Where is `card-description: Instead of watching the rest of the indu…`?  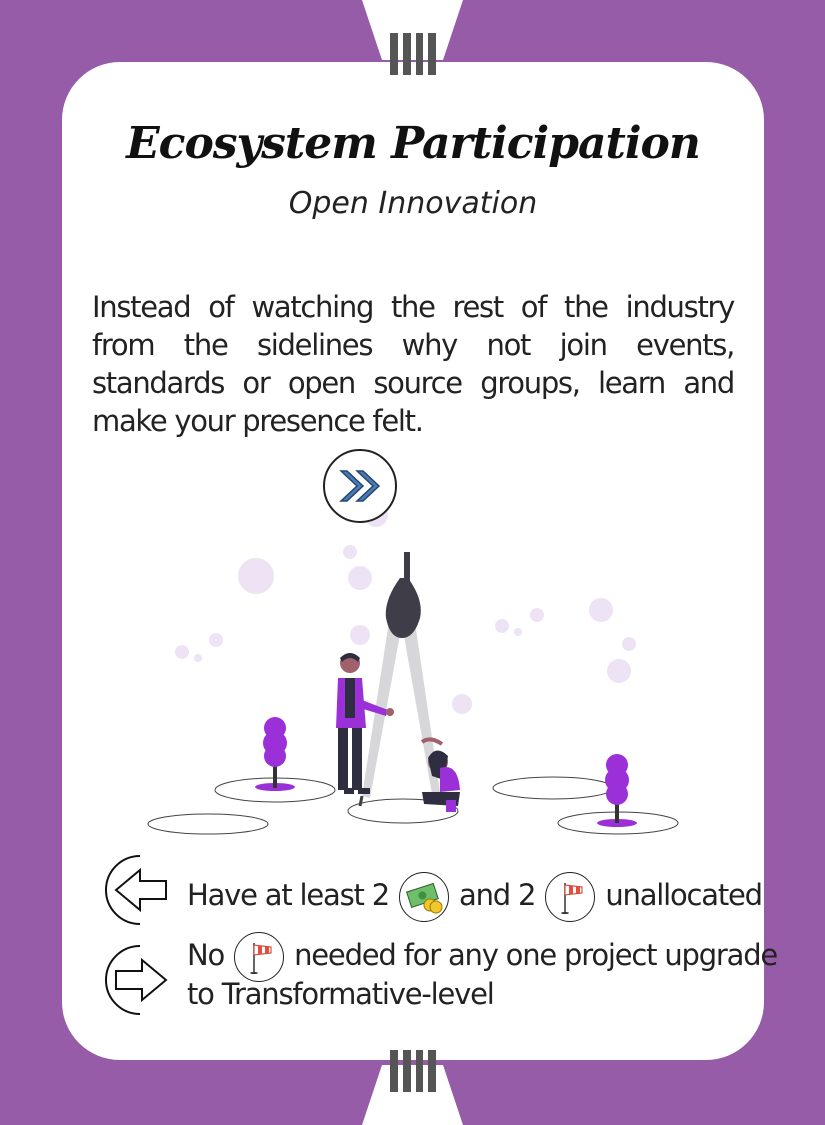
card-description: Instead of watching the rest of the indu… is located at coordinates (413, 364).